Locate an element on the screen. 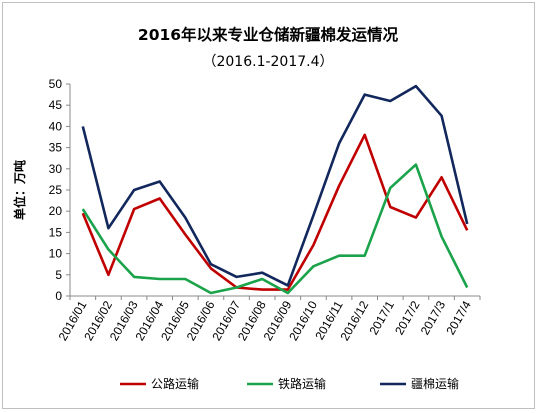 This screenshot has width=539, height=413. y-tick-label: 40 is located at coordinates (56, 126).